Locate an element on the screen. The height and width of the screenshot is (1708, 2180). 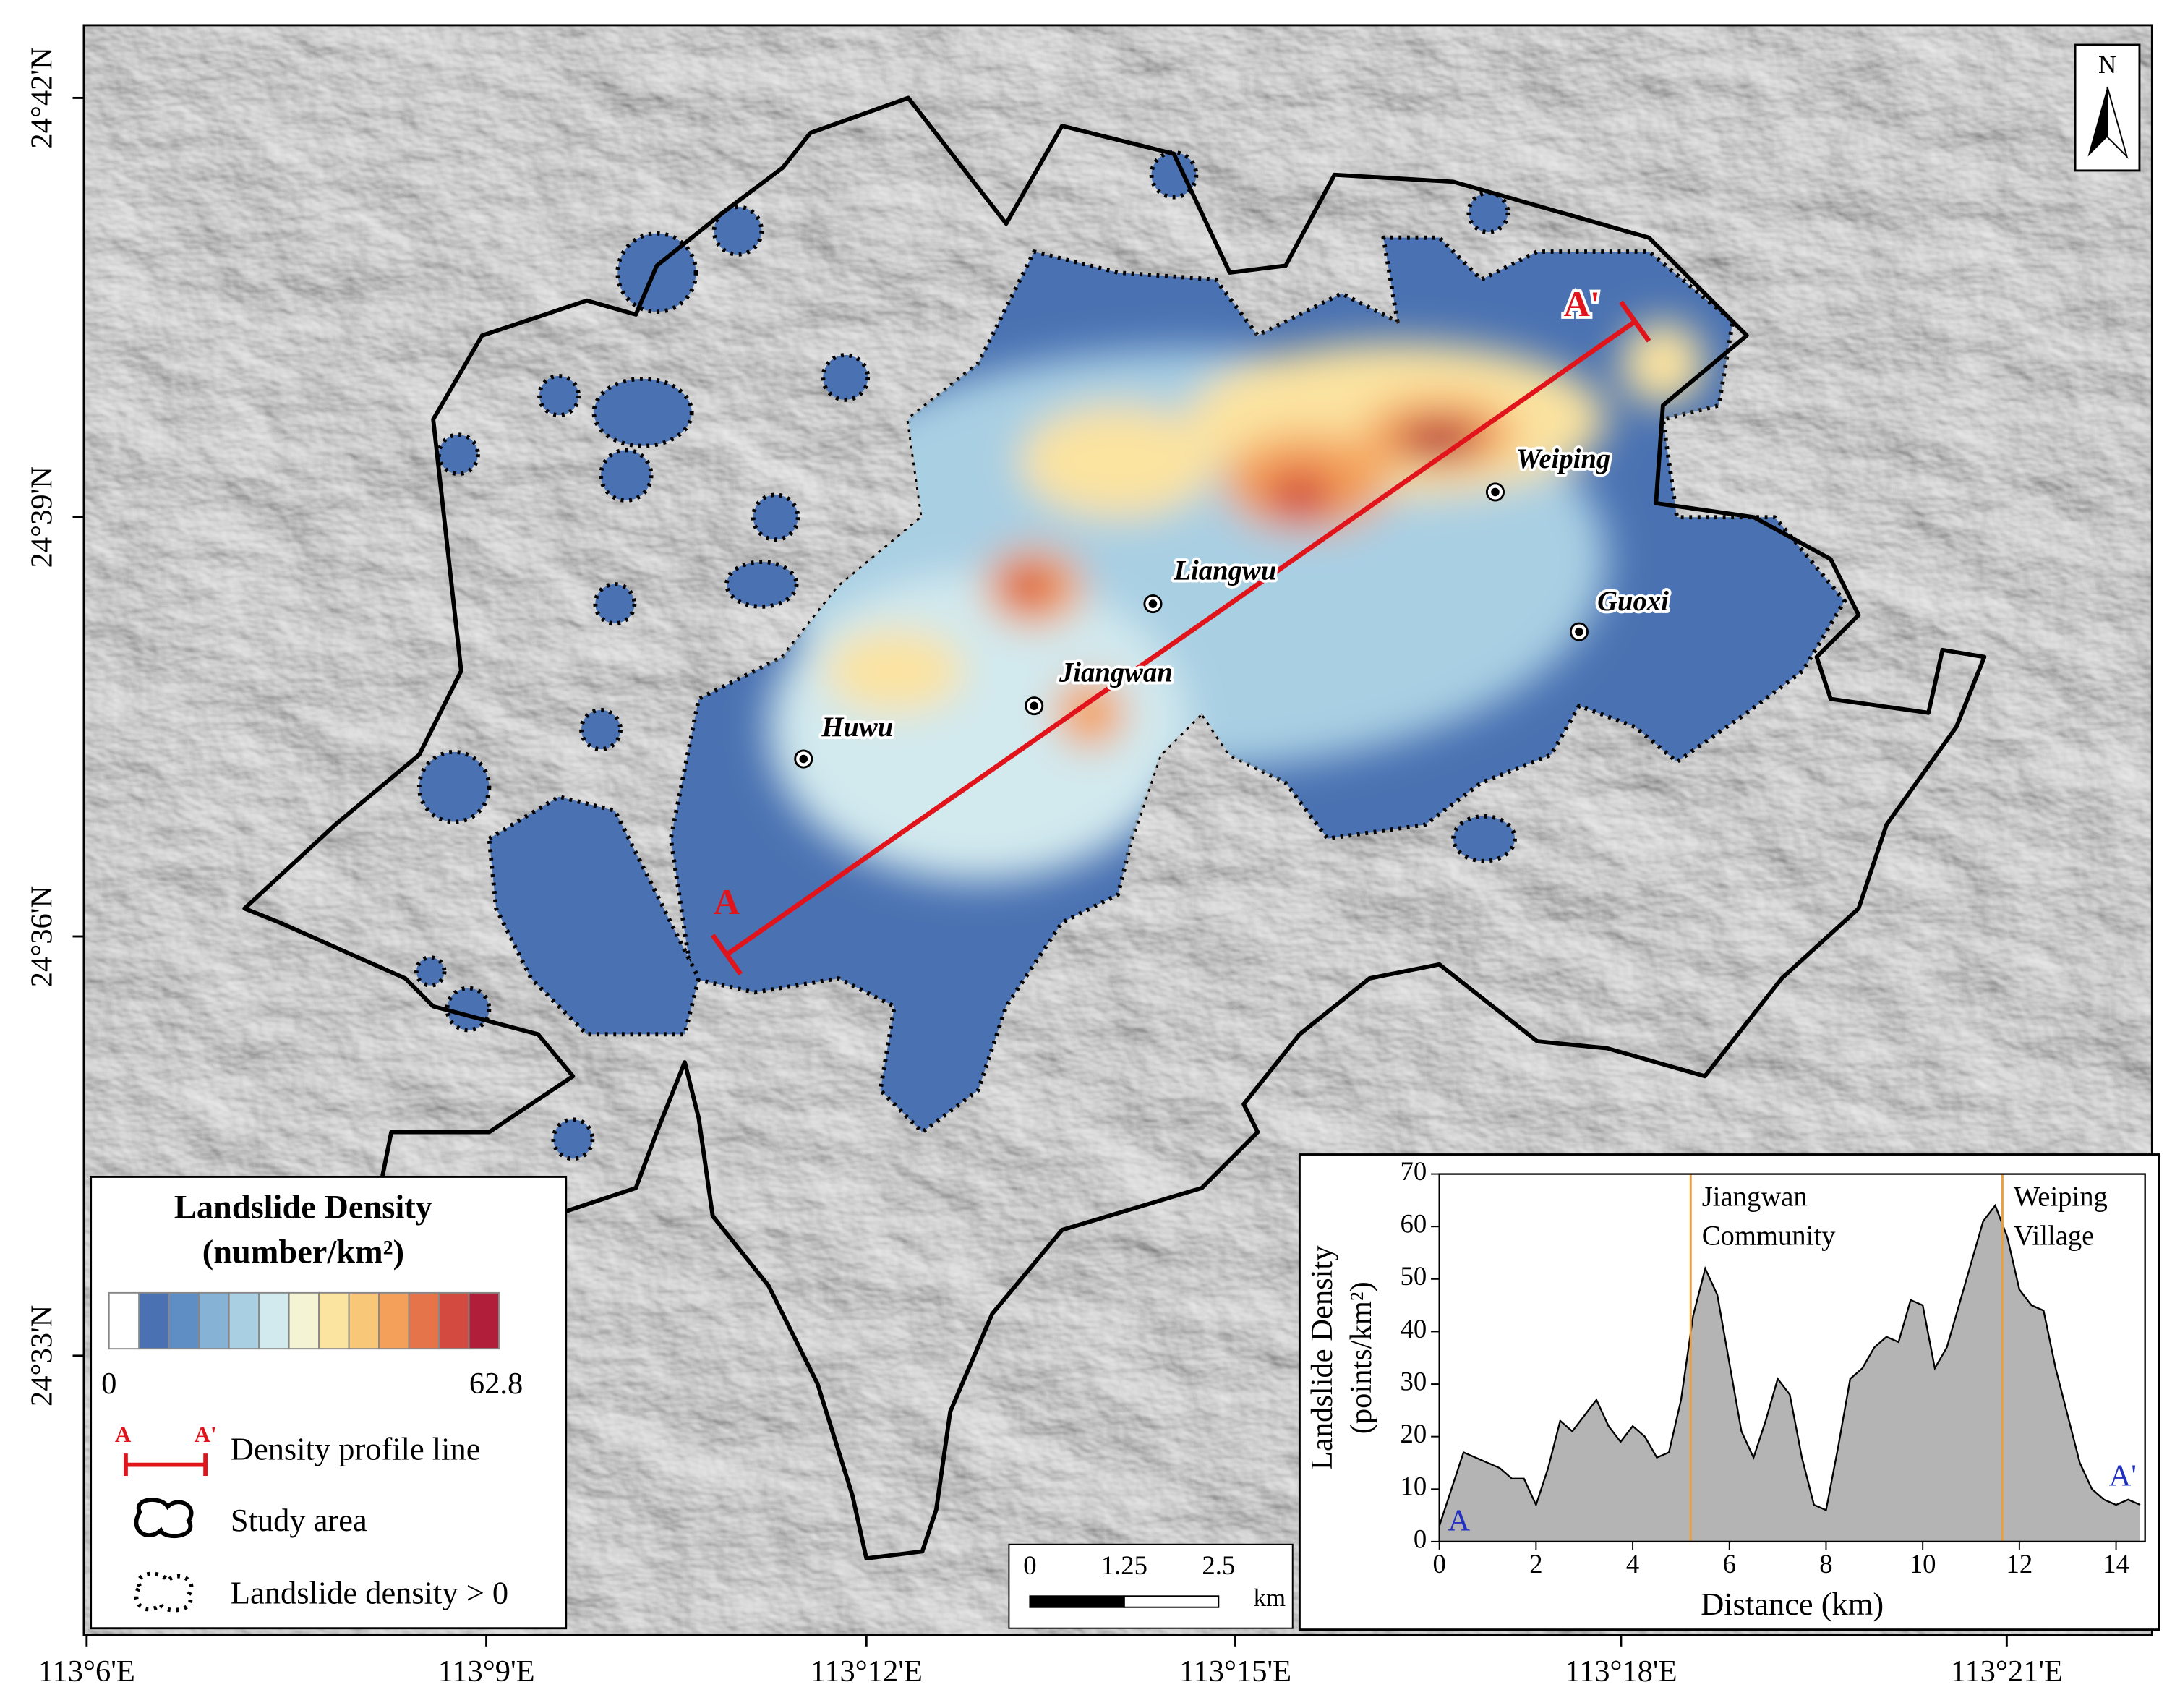
marker-label: Jiangwan is located at coordinates (1755, 1197).